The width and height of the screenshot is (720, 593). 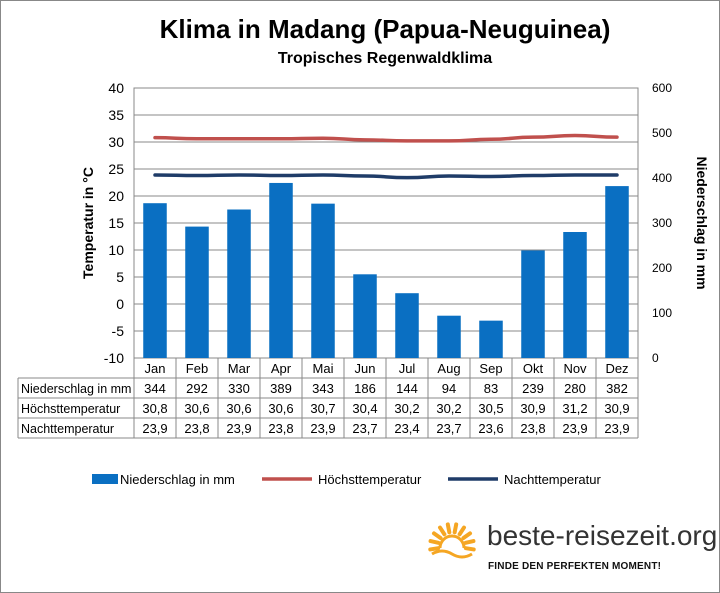 I want to click on y-tick-right-label: 400, so click(x=662, y=178).